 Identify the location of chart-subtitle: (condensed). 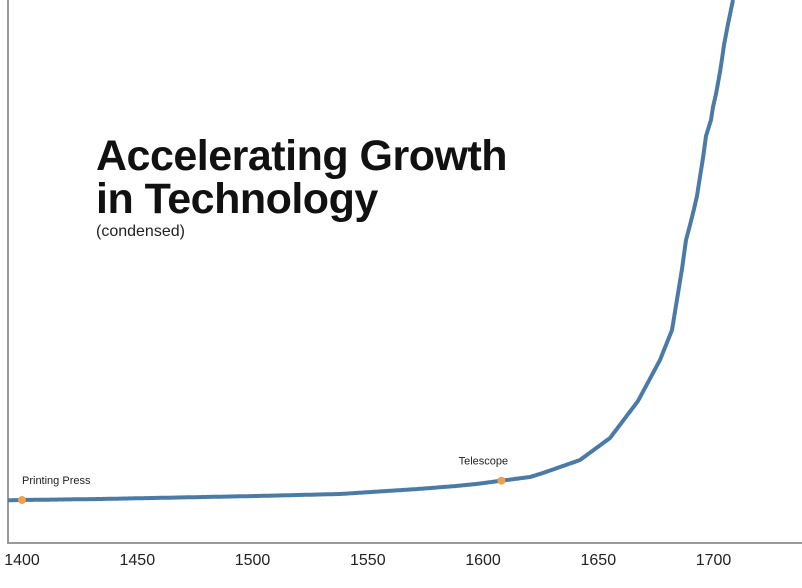
(140, 231).